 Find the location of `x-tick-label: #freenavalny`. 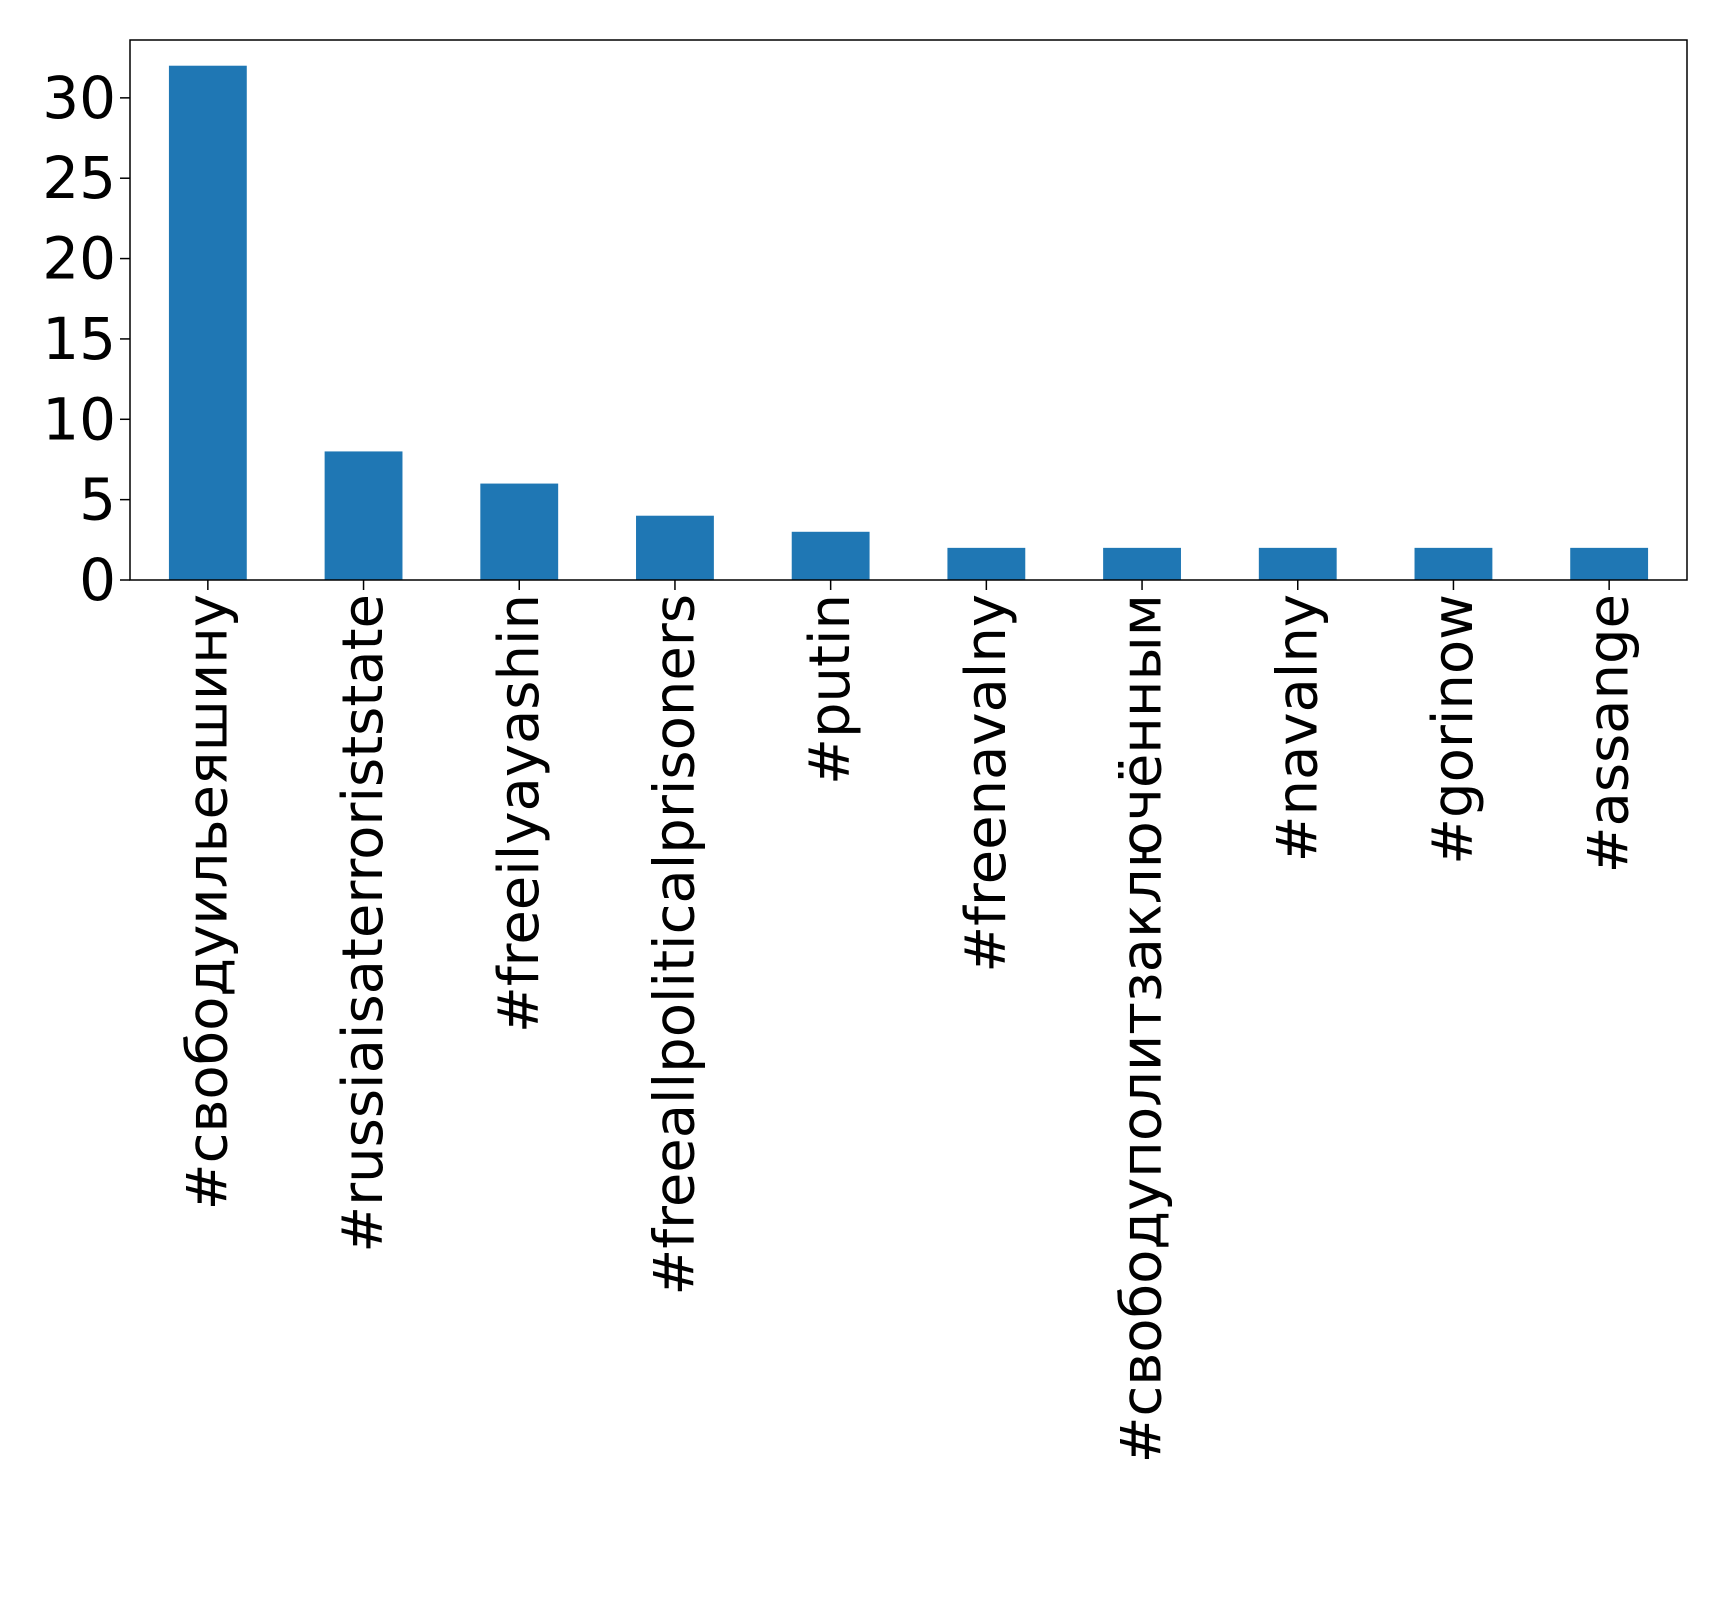

x-tick-label: #freenavalny is located at coordinates (986, 783).